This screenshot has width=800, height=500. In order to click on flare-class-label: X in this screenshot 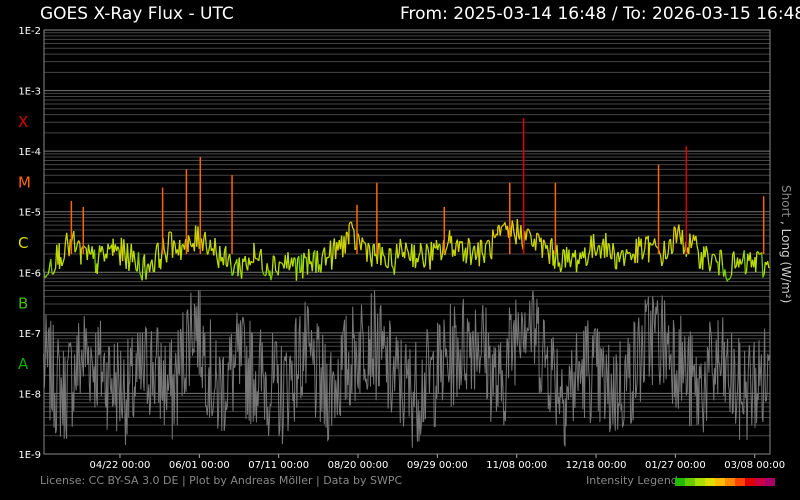, I will do `click(23, 122)`.